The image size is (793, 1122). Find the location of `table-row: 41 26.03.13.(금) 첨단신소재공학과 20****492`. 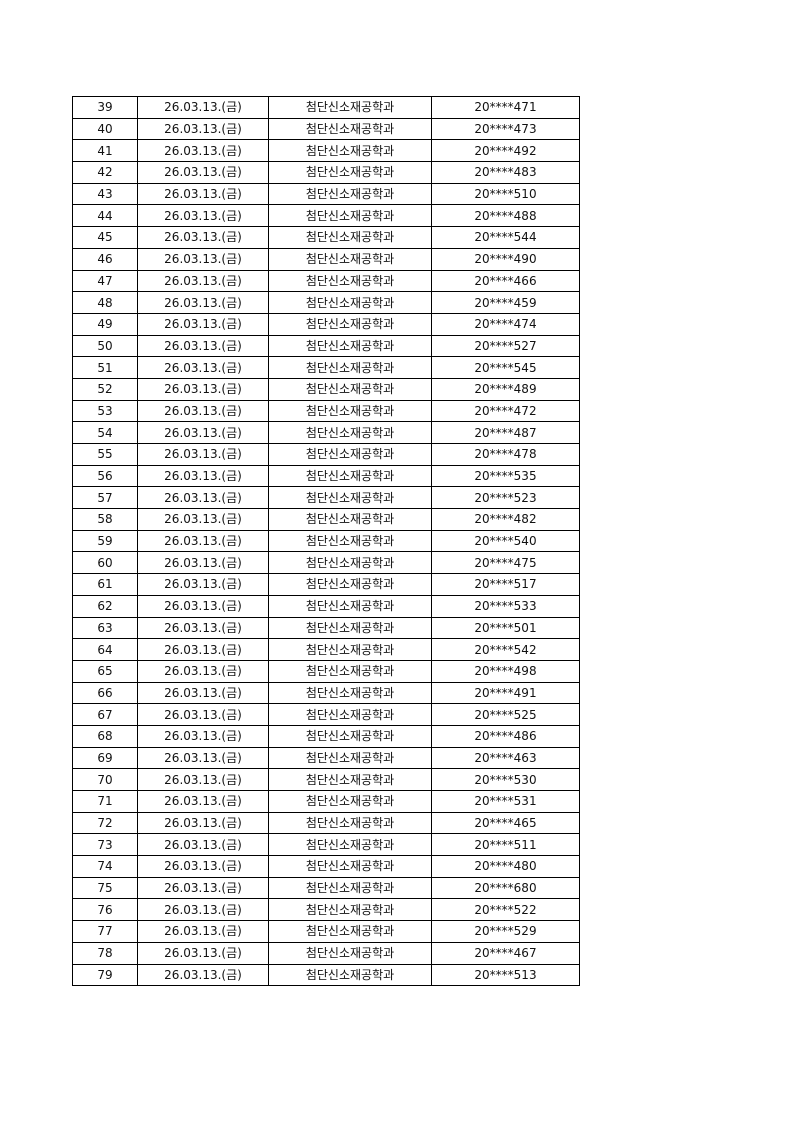

table-row: 41 26.03.13.(금) 첨단신소재공학과 20****492 is located at coordinates (326, 151).